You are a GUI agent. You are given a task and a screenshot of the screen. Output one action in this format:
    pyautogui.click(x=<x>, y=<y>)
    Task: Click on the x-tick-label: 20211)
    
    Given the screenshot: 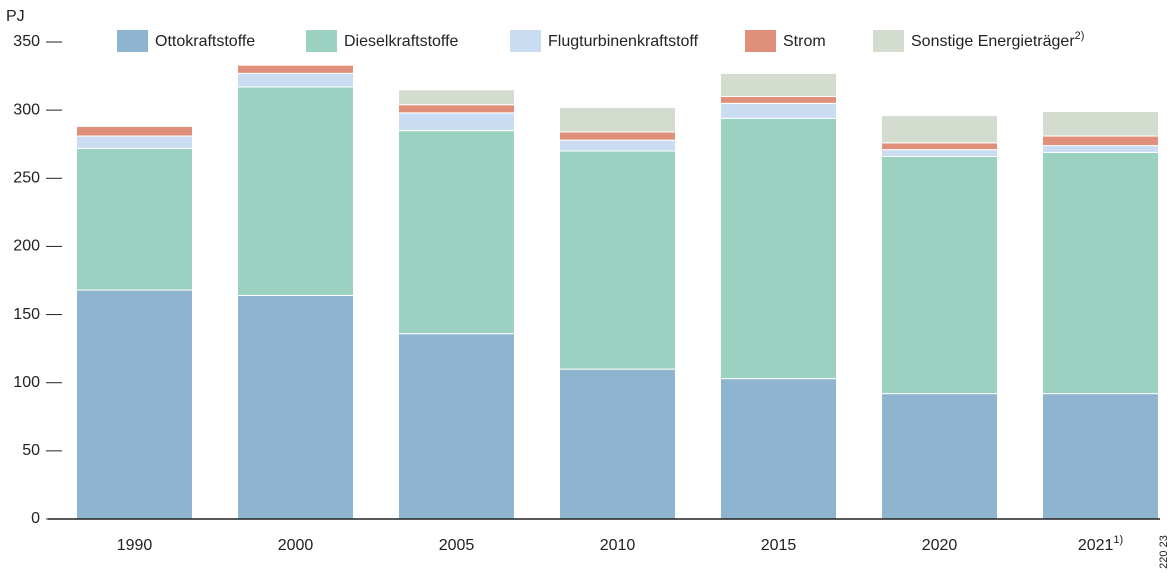 What is the action you would take?
    pyautogui.click(x=1100, y=544)
    